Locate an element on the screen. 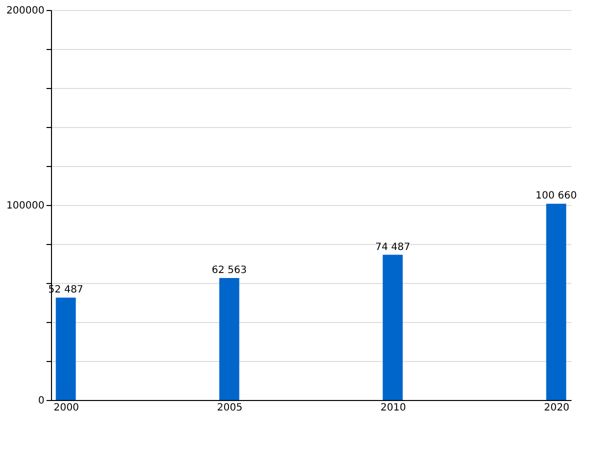 This screenshot has height=450, width=600. x-tick-label: 2005 is located at coordinates (229, 408).